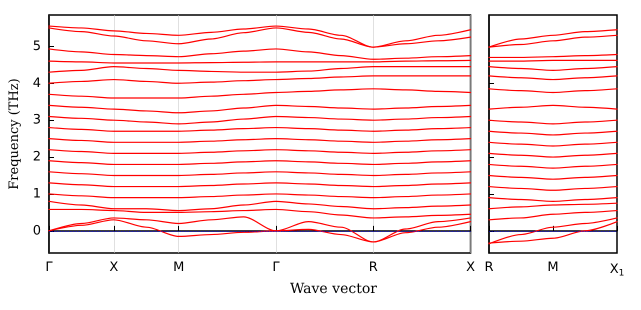 The width and height of the screenshot is (641, 310). What do you see at coordinates (36, 157) in the screenshot?
I see `y-tick-label: 2` at bounding box center [36, 157].